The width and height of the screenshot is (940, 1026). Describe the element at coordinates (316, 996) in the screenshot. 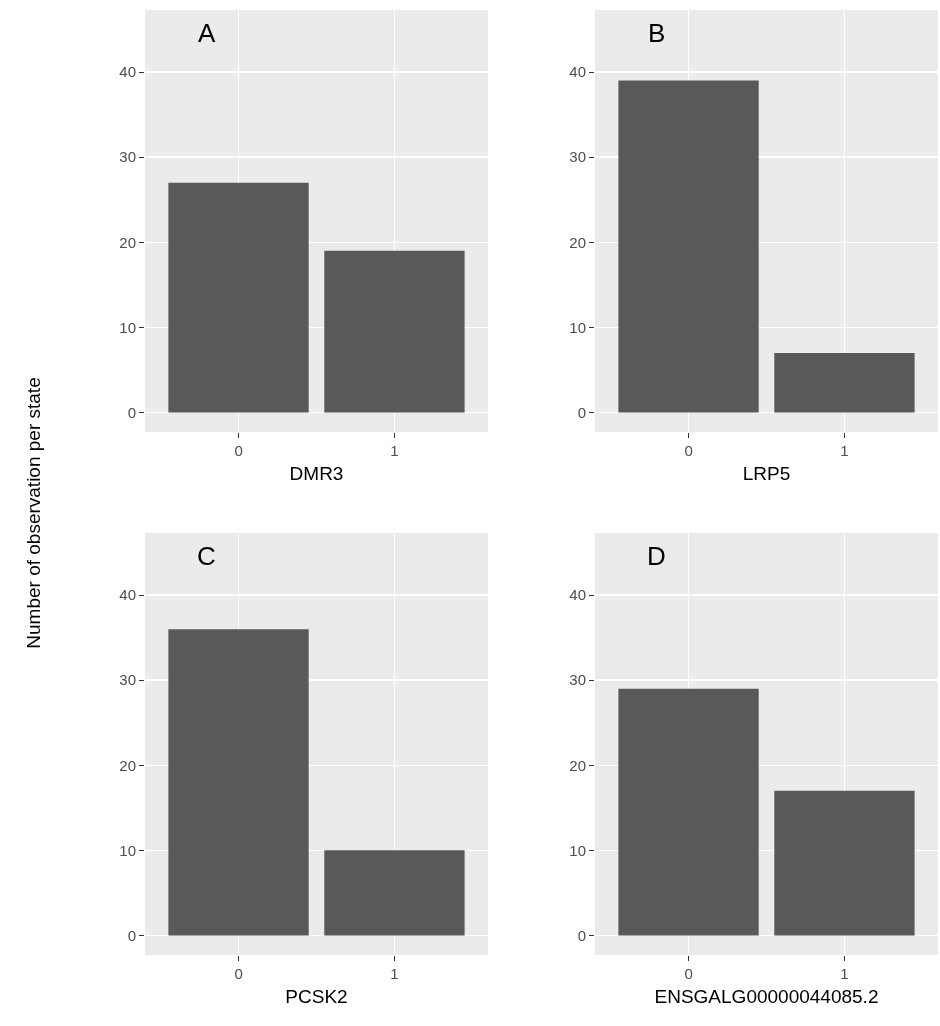

I see `x-axis-title: PCSK2` at that location.